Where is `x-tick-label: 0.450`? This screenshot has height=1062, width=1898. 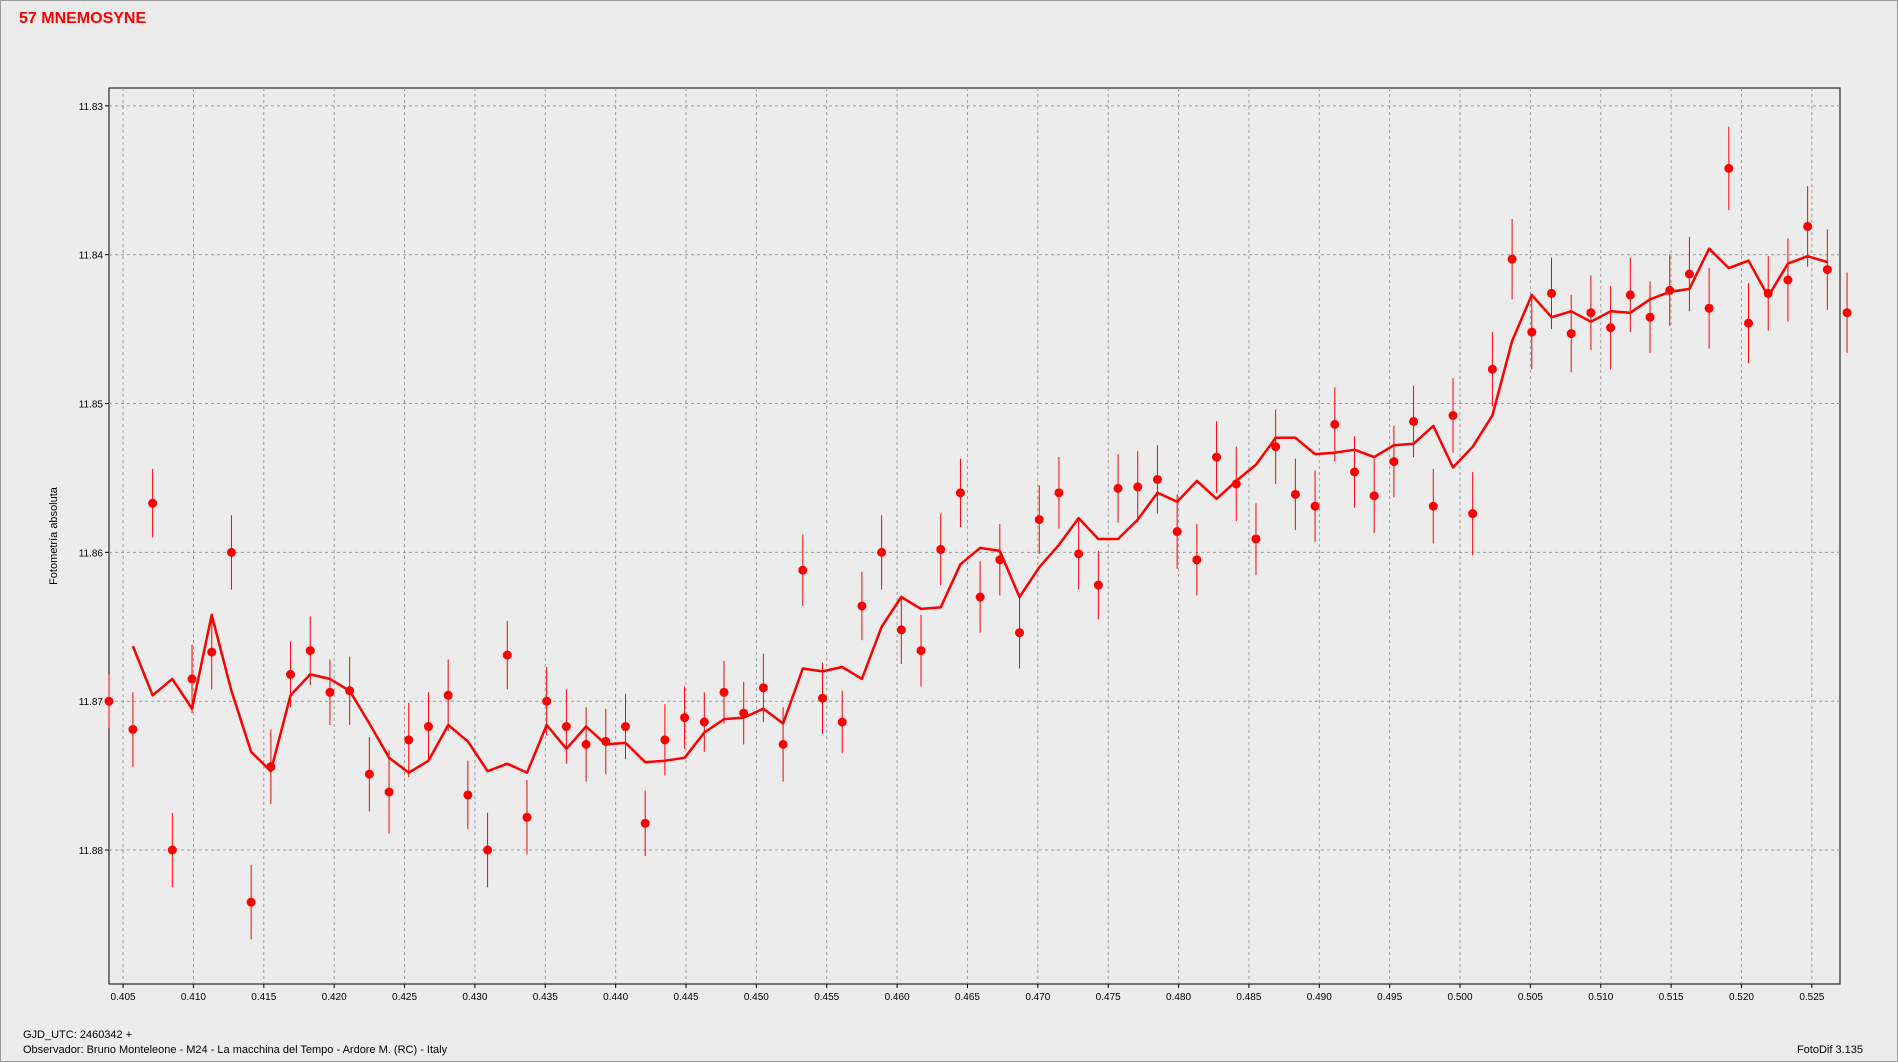
x-tick-label: 0.450 is located at coordinates (756, 997).